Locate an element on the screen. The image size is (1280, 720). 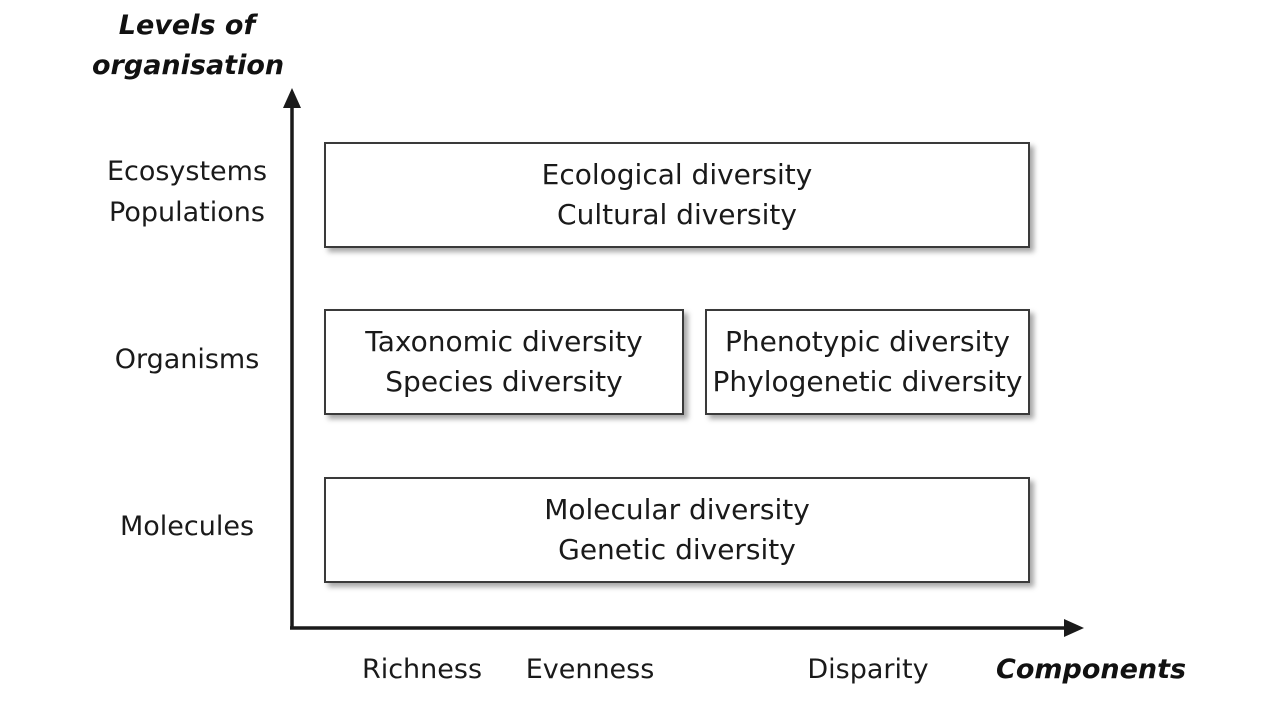
y-axis-arrowhead-icon is located at coordinates (292, 98).